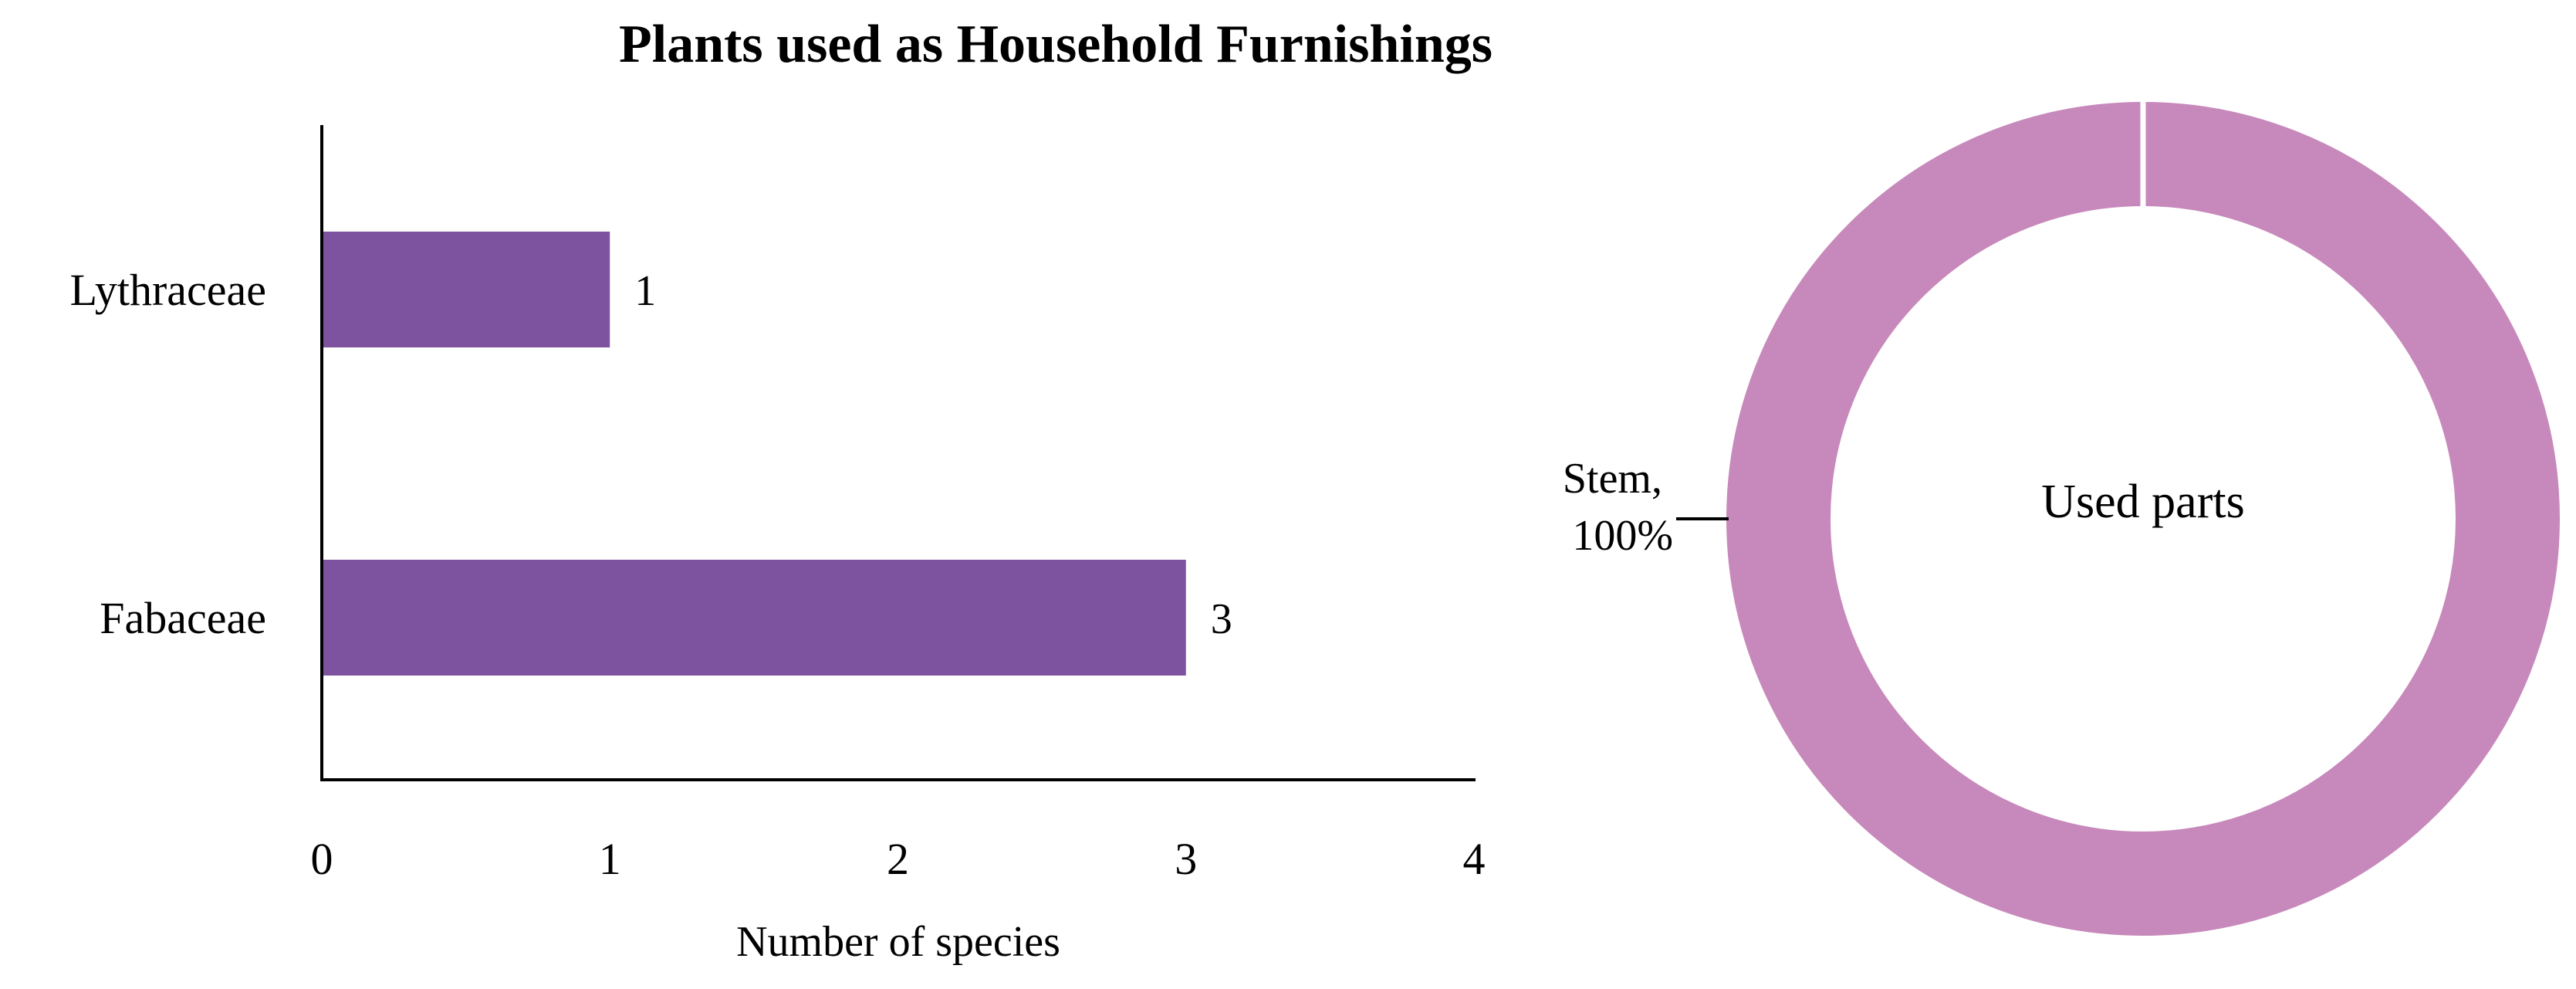 This screenshot has width=2576, height=989. Describe the element at coordinates (1612, 479) in the screenshot. I see `slice-label-line-1: Stem,` at that location.